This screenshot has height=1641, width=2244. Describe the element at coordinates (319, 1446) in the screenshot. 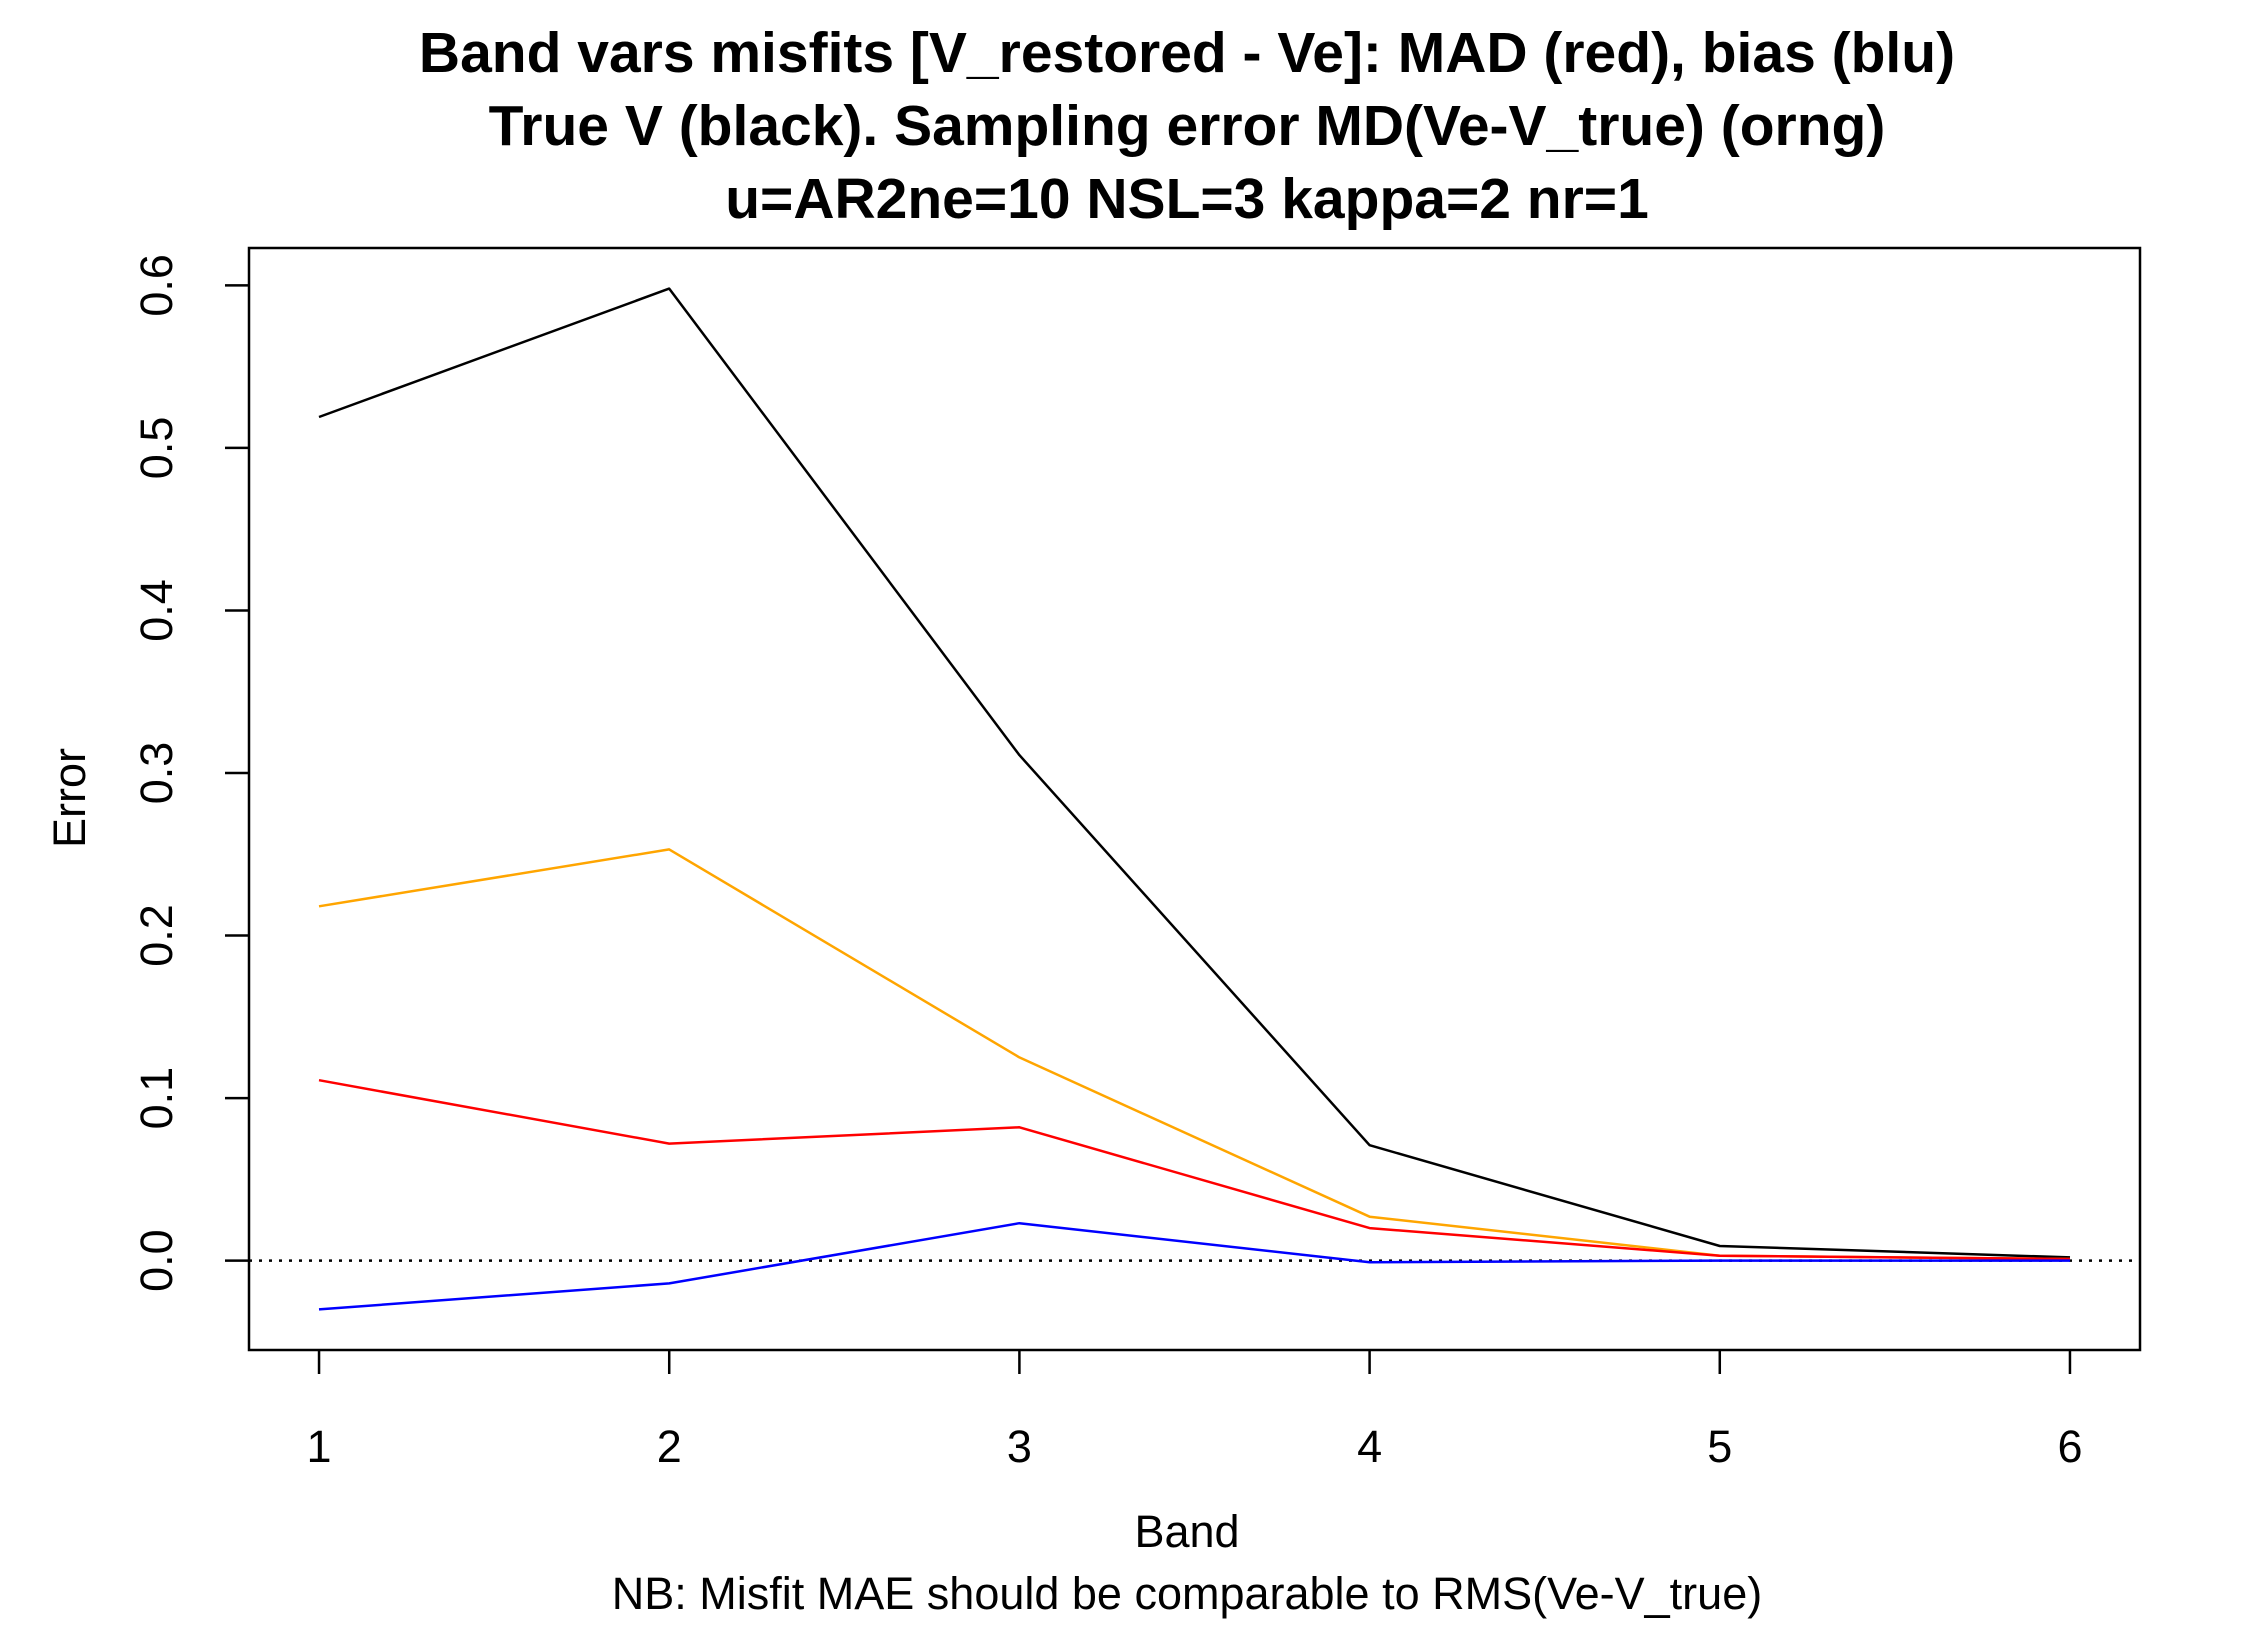

I see `x-tick-label: 1` at that location.